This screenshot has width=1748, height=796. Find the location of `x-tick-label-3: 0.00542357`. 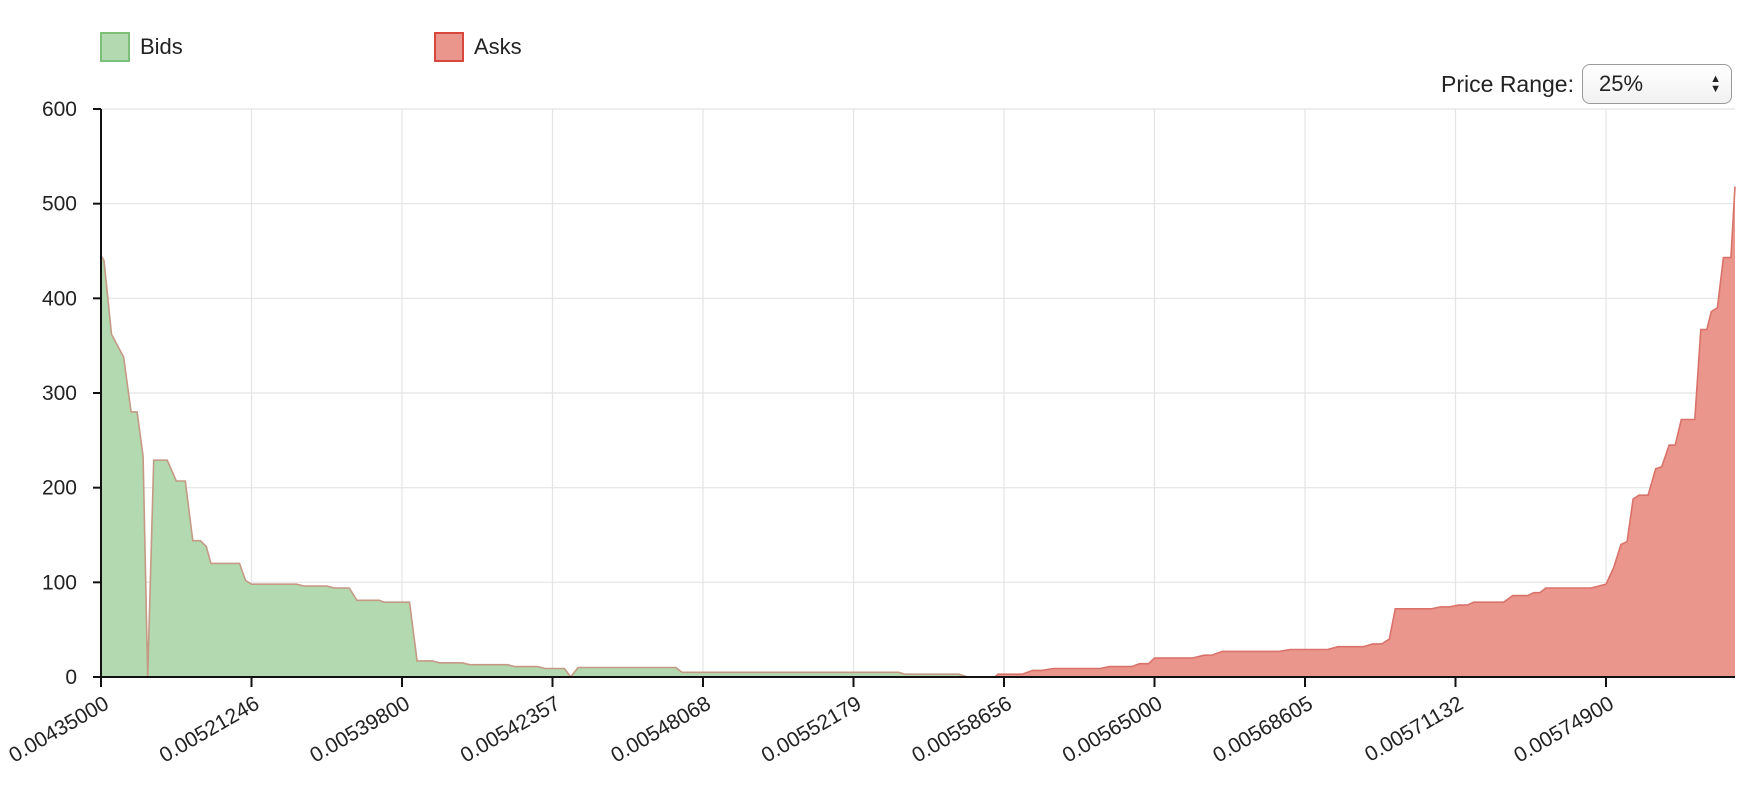

x-tick-label-3: 0.00542357 is located at coordinates (511, 729).